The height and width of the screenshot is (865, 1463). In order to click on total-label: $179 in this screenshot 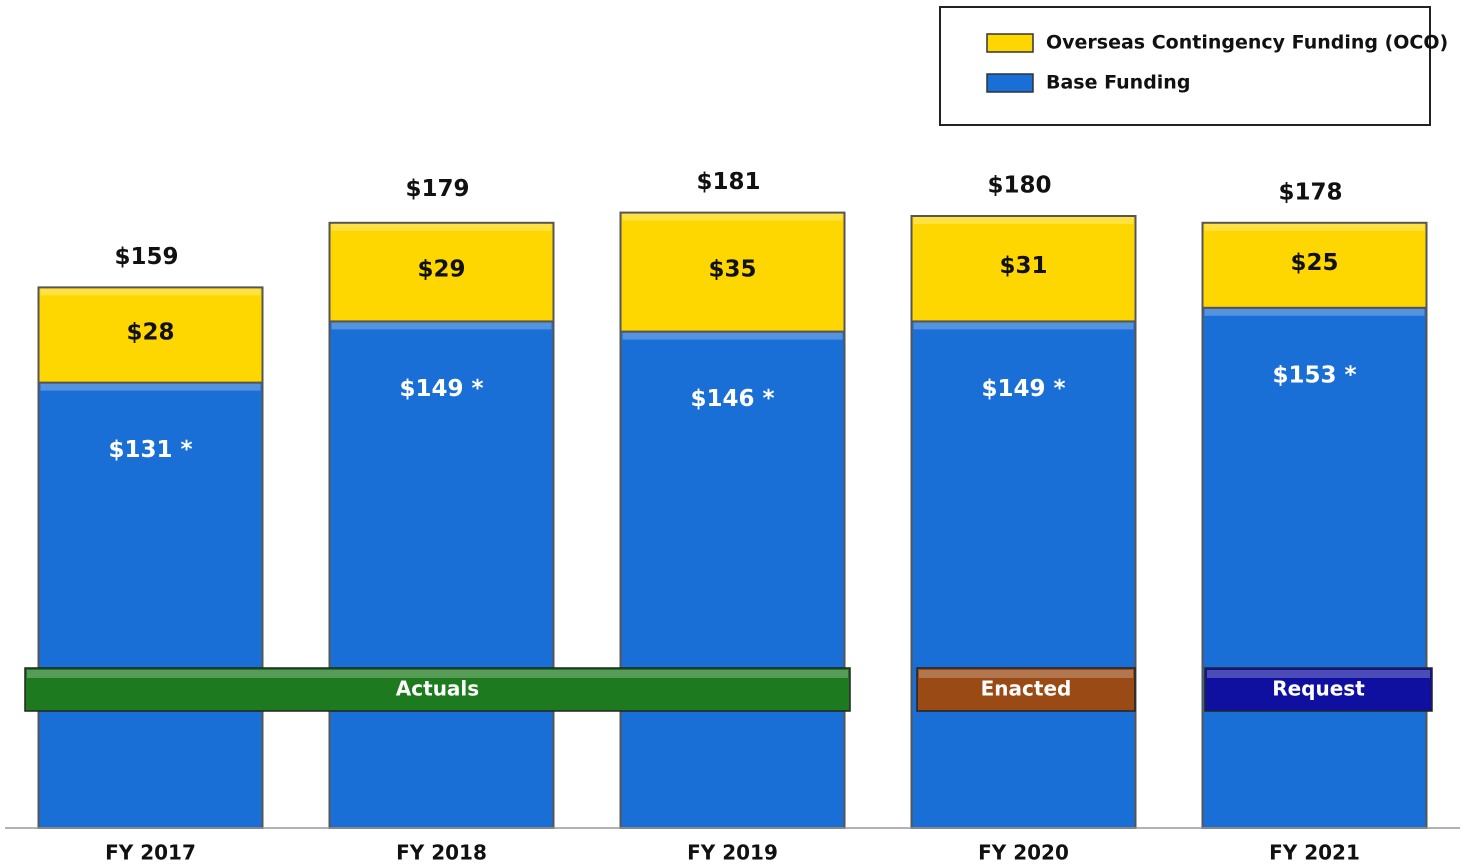, I will do `click(437, 189)`.